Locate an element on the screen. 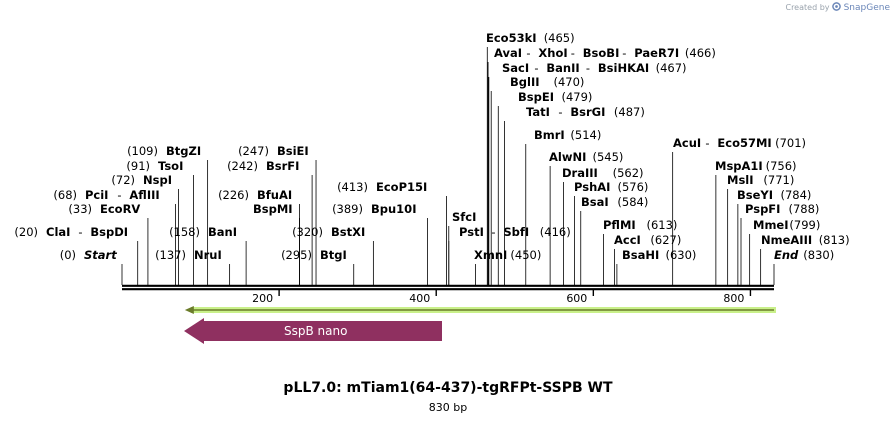  enzyme-name: BsiHKAI is located at coordinates (623, 68).